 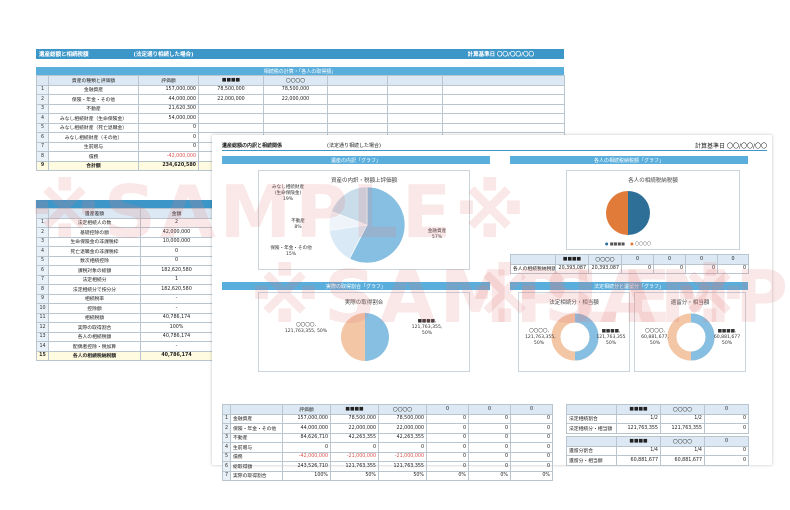 I want to click on panel3-header: 実際の取得割合「グラフ」, so click(x=356, y=286).